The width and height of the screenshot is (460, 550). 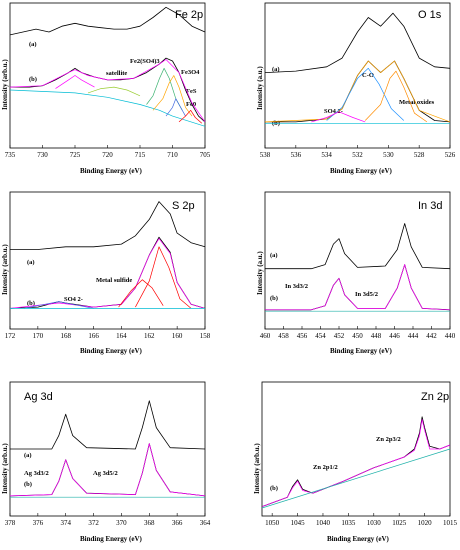 What do you see at coordinates (450, 155) in the screenshot?
I see `o1s-xtick-label-6: 526` at bounding box center [450, 155].